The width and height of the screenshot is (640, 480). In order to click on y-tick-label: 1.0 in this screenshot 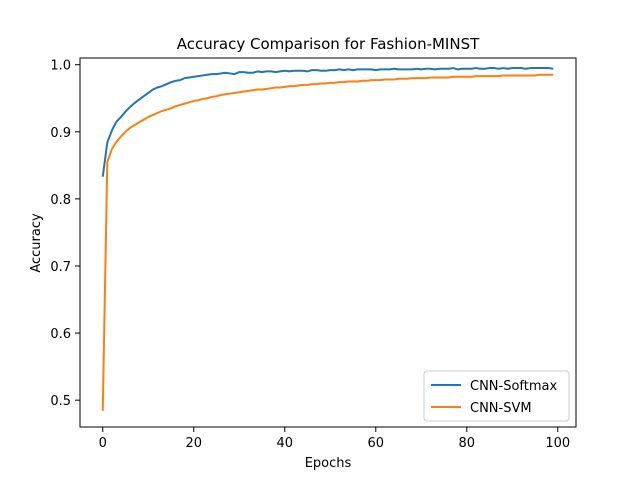, I will do `click(60, 66)`.